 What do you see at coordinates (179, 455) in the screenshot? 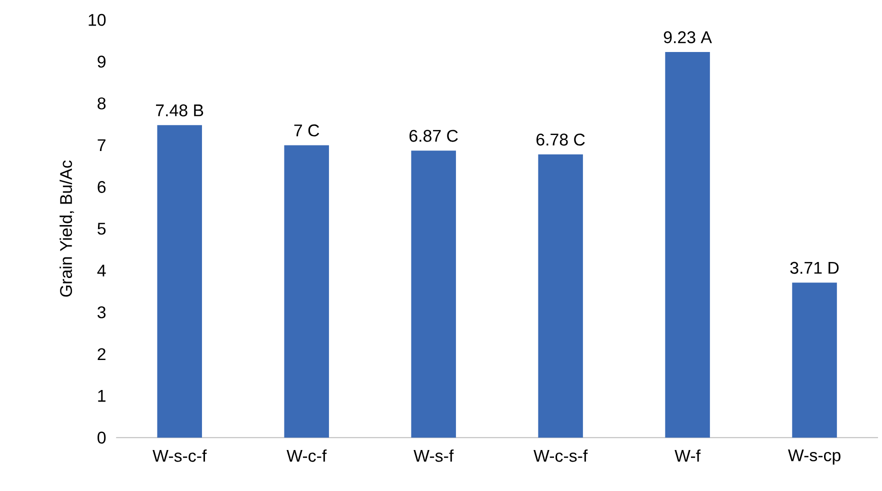
I see `x-tick-label: W-s-c-f` at bounding box center [179, 455].